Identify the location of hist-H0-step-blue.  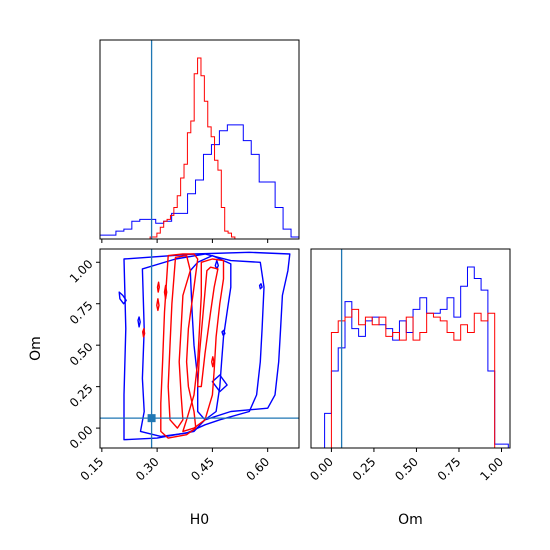
(199, 181).